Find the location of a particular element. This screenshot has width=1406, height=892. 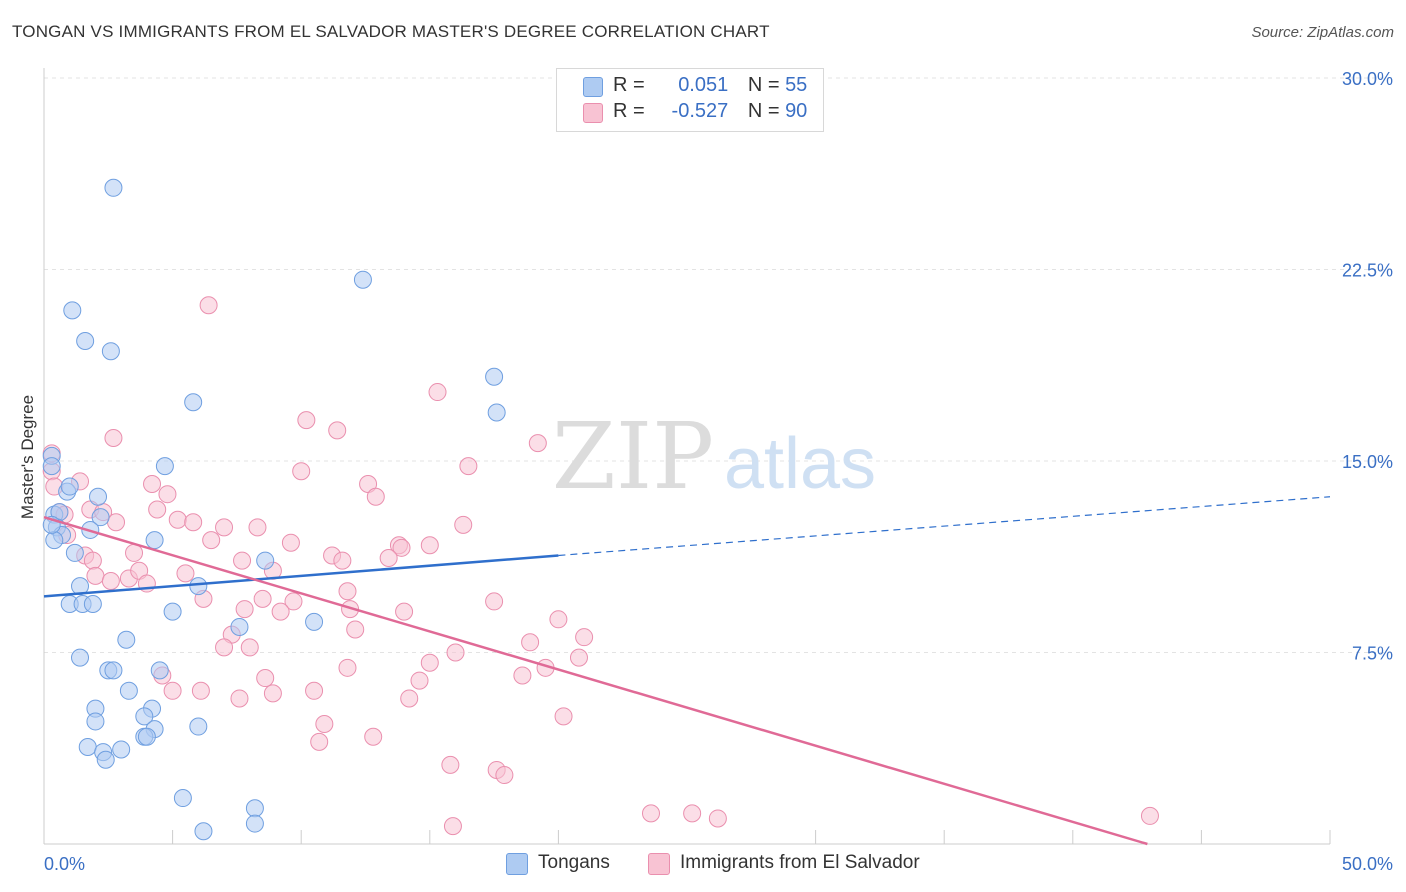

series-legend: Tongans Immigrants from El Salvador is located at coordinates (703, 864).